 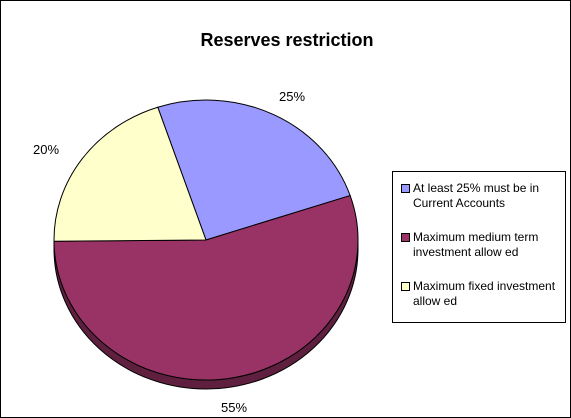 What do you see at coordinates (484, 293) in the screenshot?
I see `legend-label-fixed: Maximum fixed investment allow ed` at bounding box center [484, 293].